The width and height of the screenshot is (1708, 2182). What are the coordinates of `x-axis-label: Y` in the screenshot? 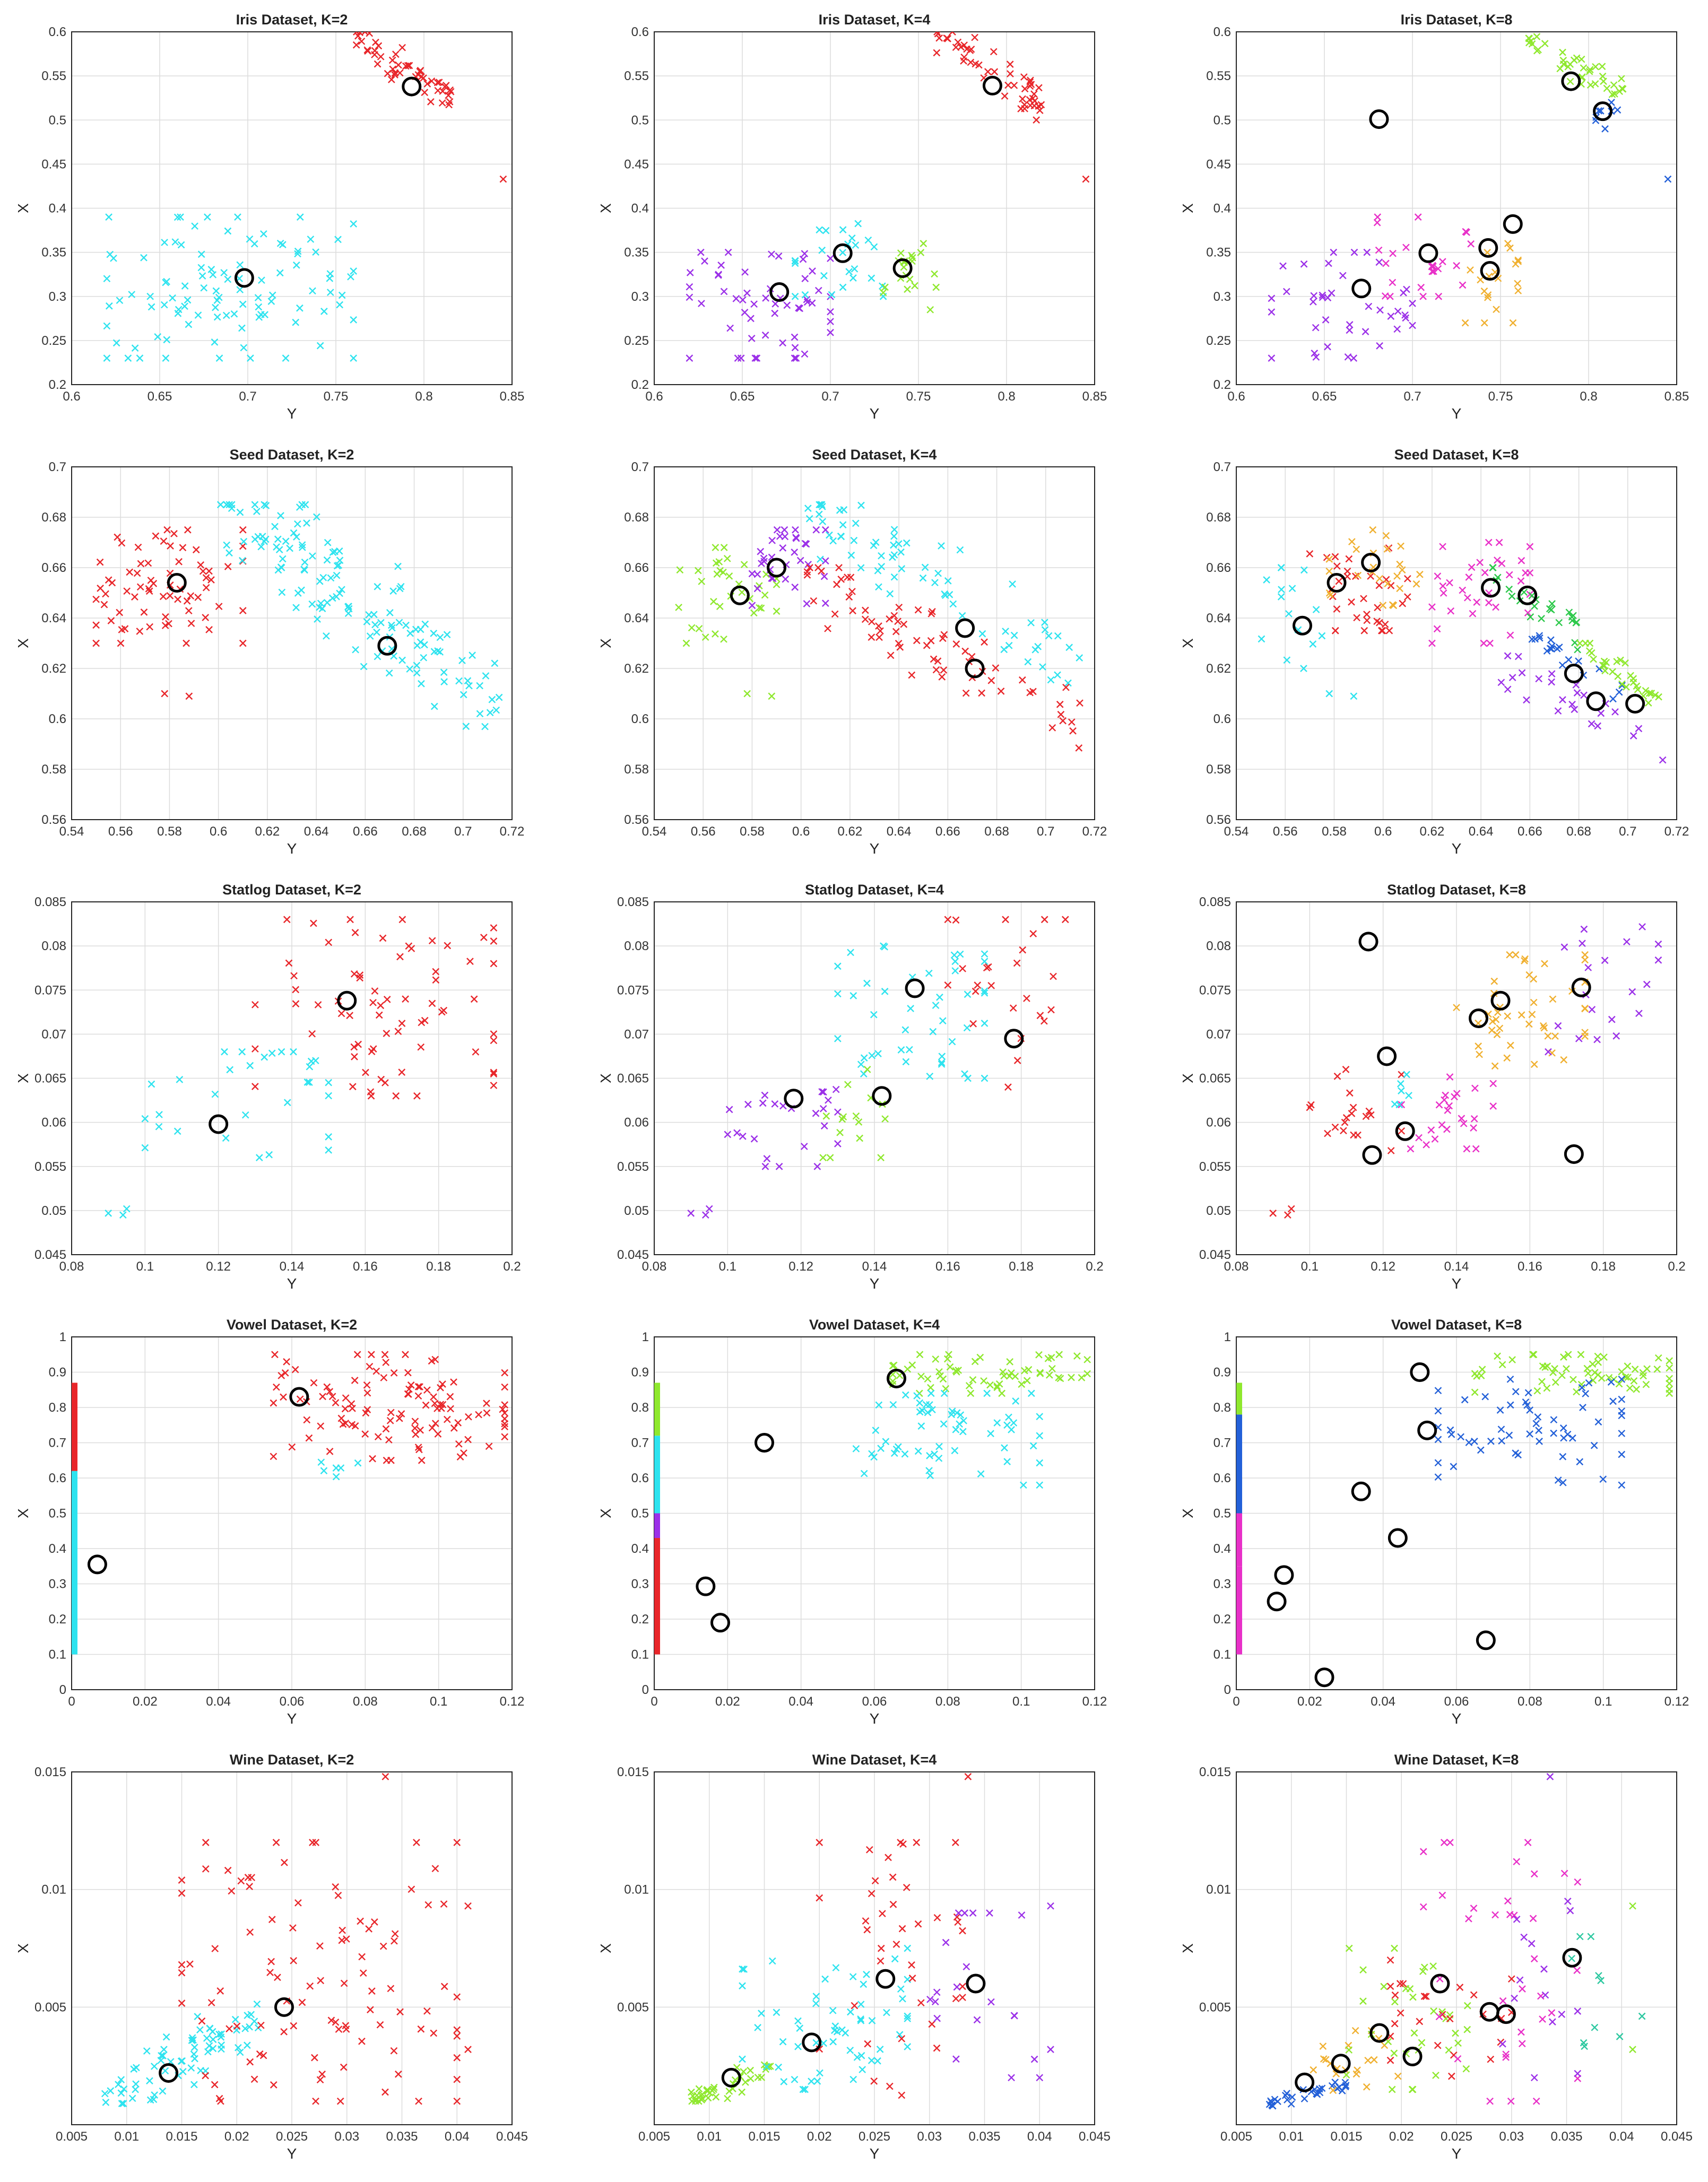 It's located at (292, 2153).